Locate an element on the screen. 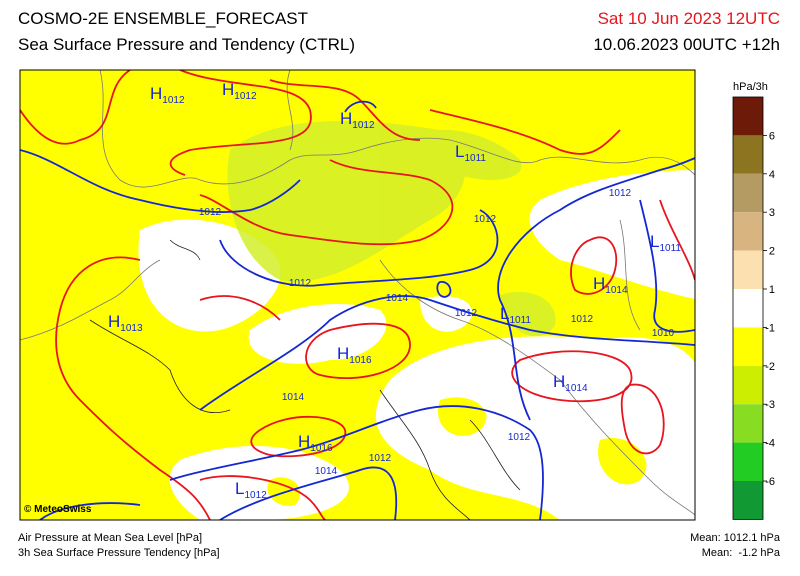  pressure-center: L1012 is located at coordinates (251, 490).